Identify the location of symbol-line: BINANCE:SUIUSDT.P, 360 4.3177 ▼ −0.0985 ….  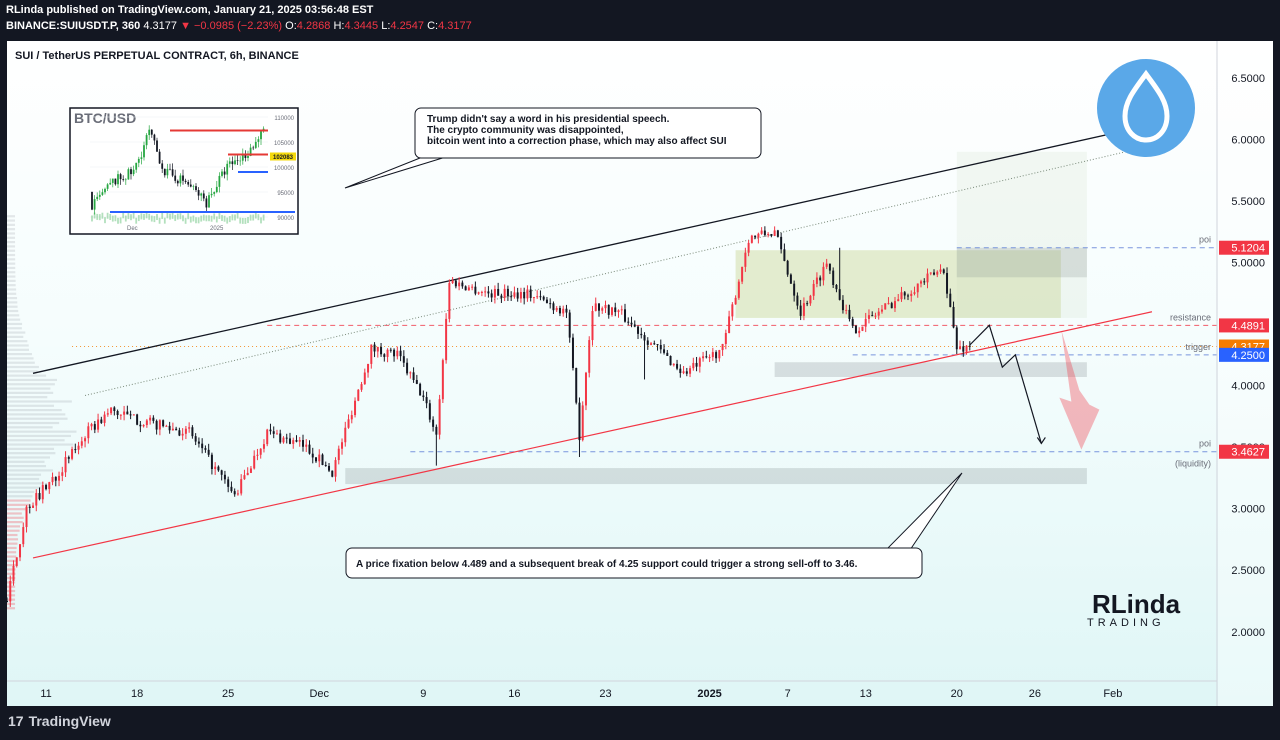
(239, 26).